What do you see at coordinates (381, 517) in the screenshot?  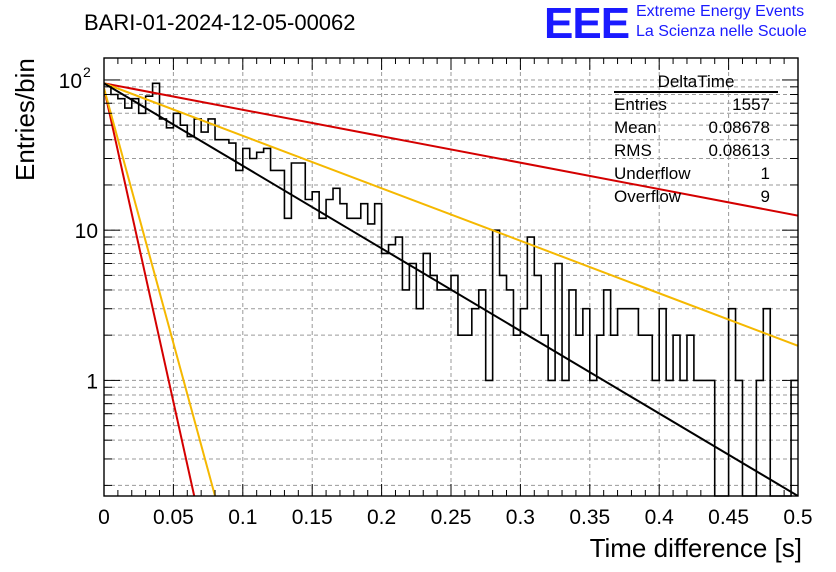 I see `x-tick-label: 0.2` at bounding box center [381, 517].